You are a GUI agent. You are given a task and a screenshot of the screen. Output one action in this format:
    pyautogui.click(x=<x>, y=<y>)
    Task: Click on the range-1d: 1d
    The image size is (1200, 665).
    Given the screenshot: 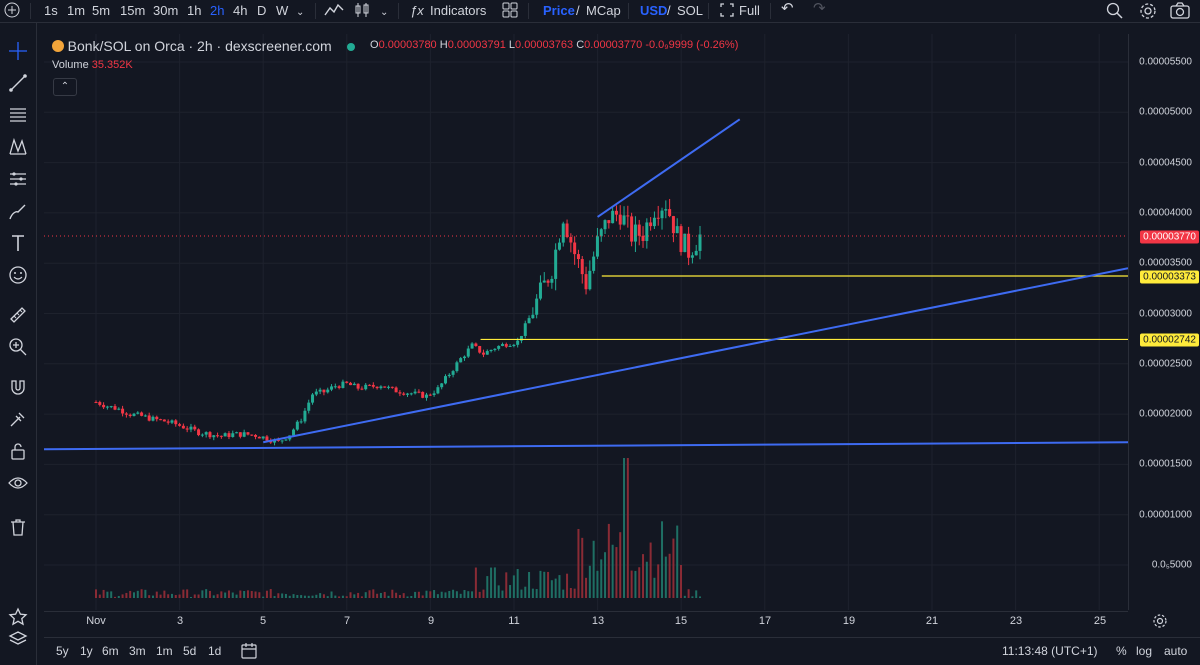 What is the action you would take?
    pyautogui.click(x=215, y=651)
    